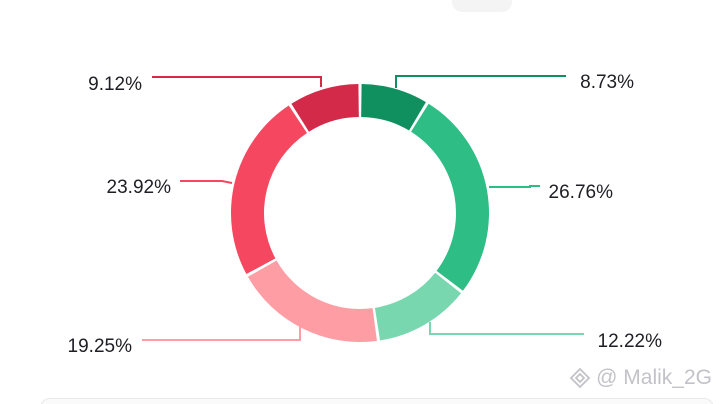 Image resolution: width=720 pixels, height=404 pixels. Describe the element at coordinates (581, 192) in the screenshot. I see `slice-label-2: 26.76%` at that location.